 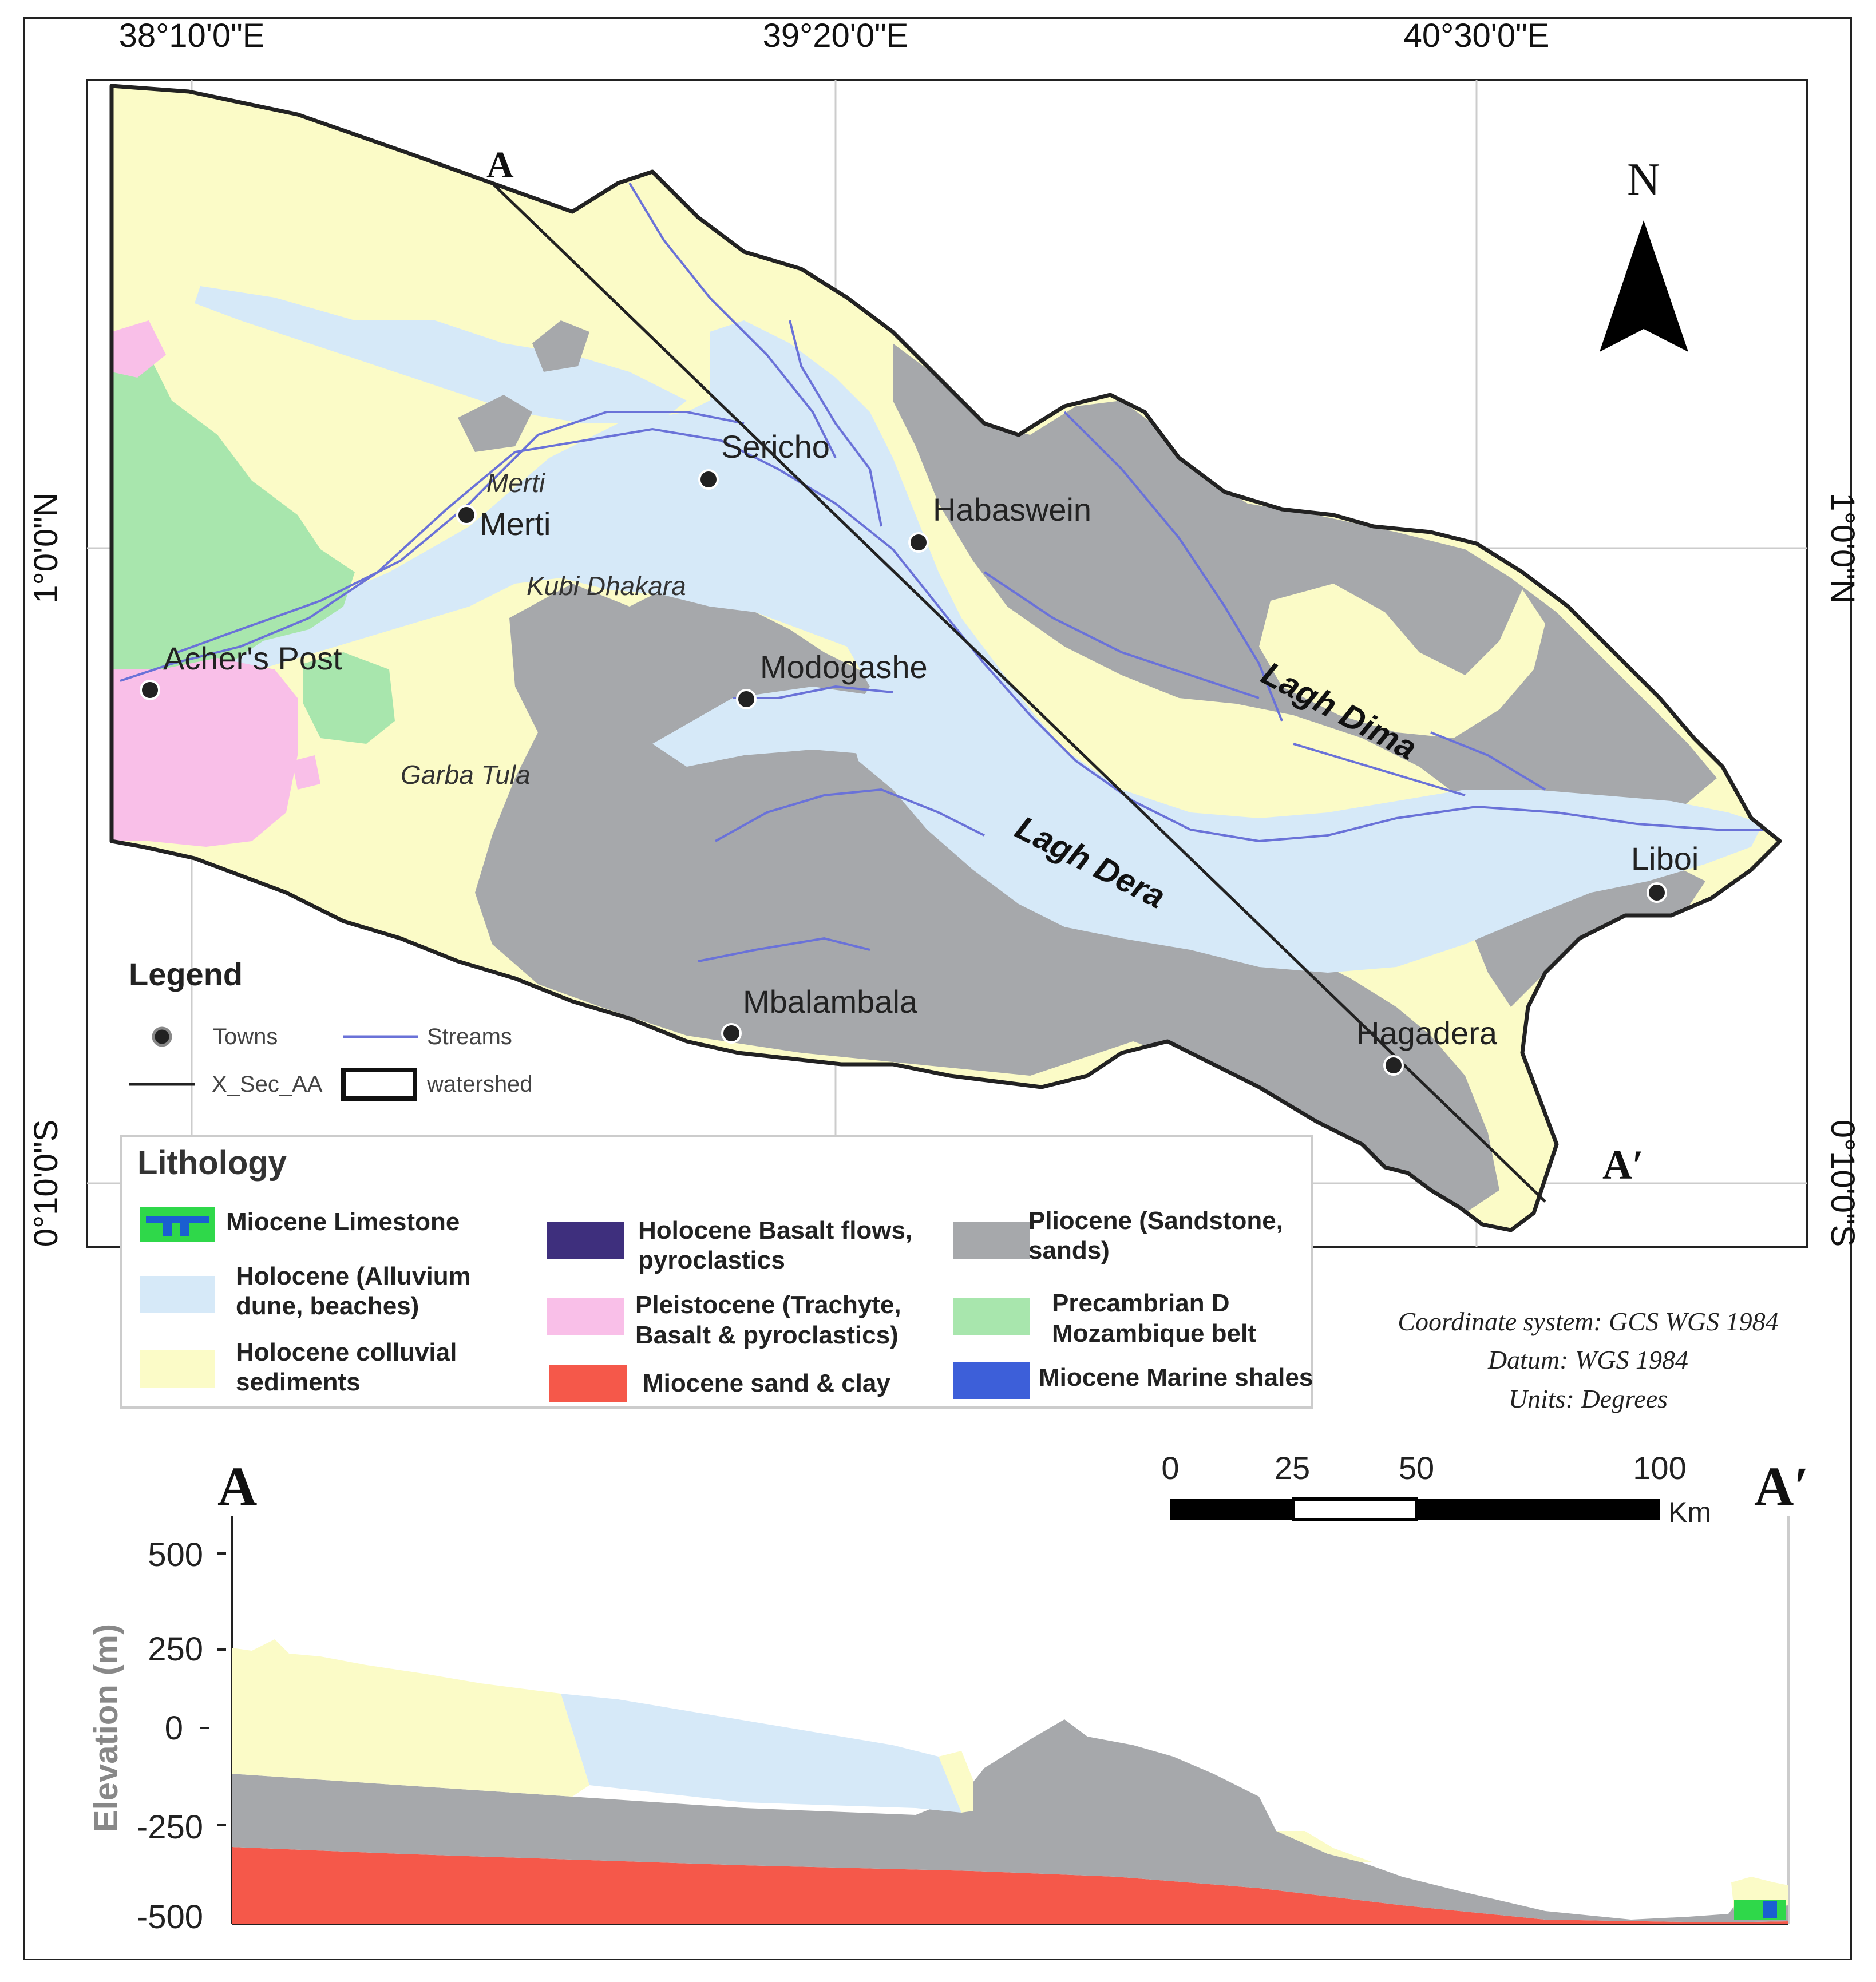 I want to click on town-marker-achers-post, so click(x=150, y=690).